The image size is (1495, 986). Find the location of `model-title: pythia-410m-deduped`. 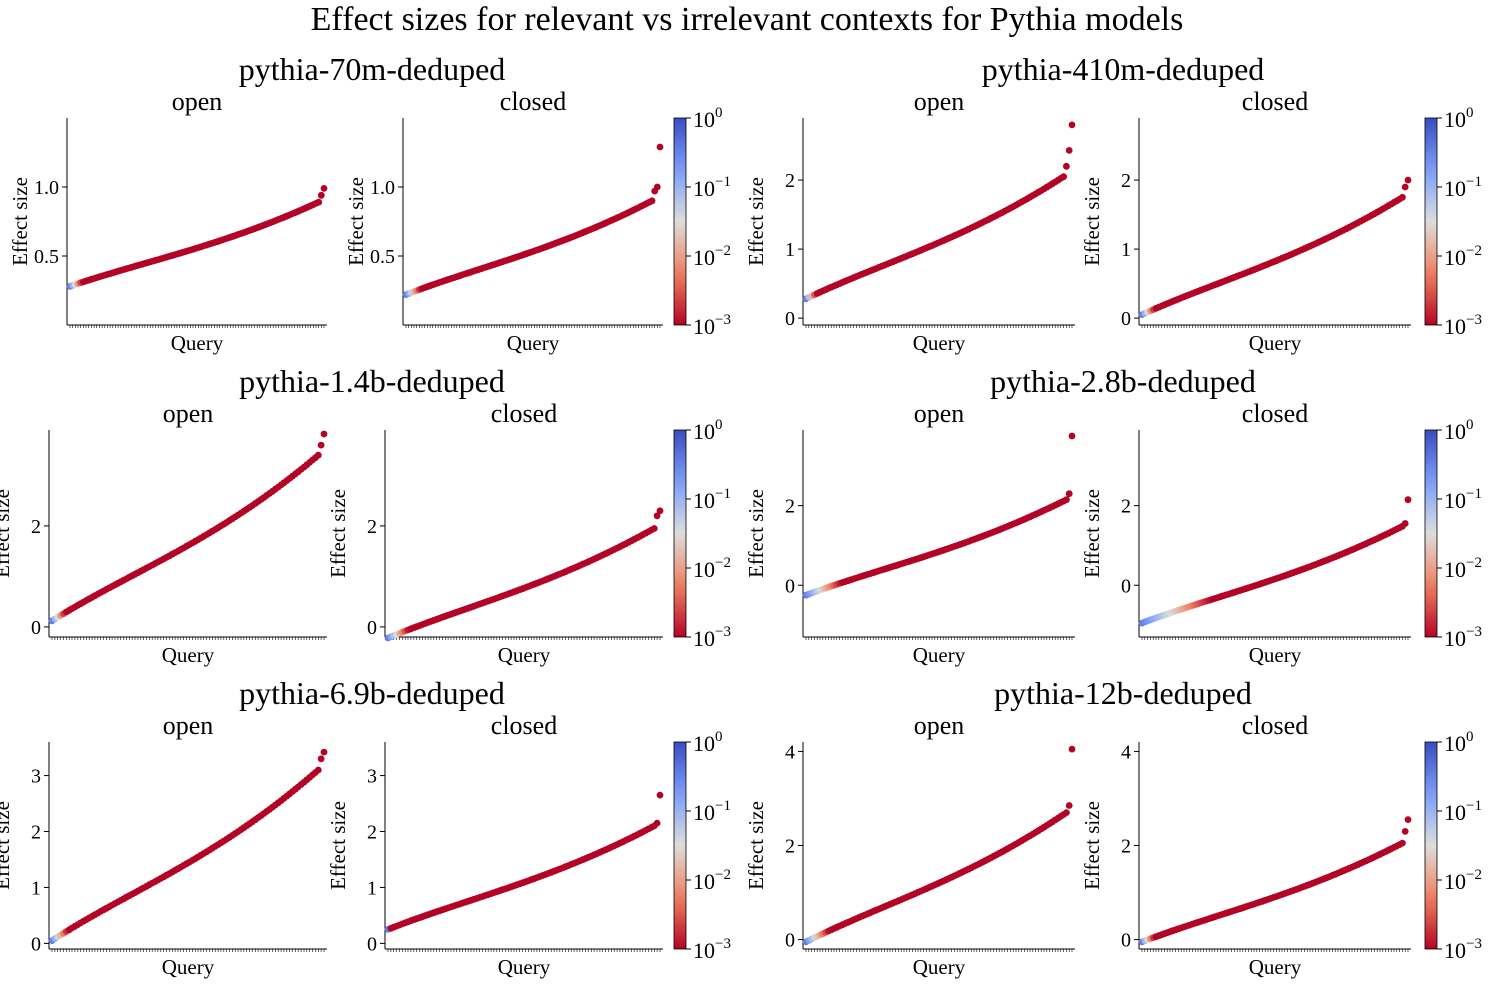

model-title: pythia-410m-deduped is located at coordinates (1123, 69).